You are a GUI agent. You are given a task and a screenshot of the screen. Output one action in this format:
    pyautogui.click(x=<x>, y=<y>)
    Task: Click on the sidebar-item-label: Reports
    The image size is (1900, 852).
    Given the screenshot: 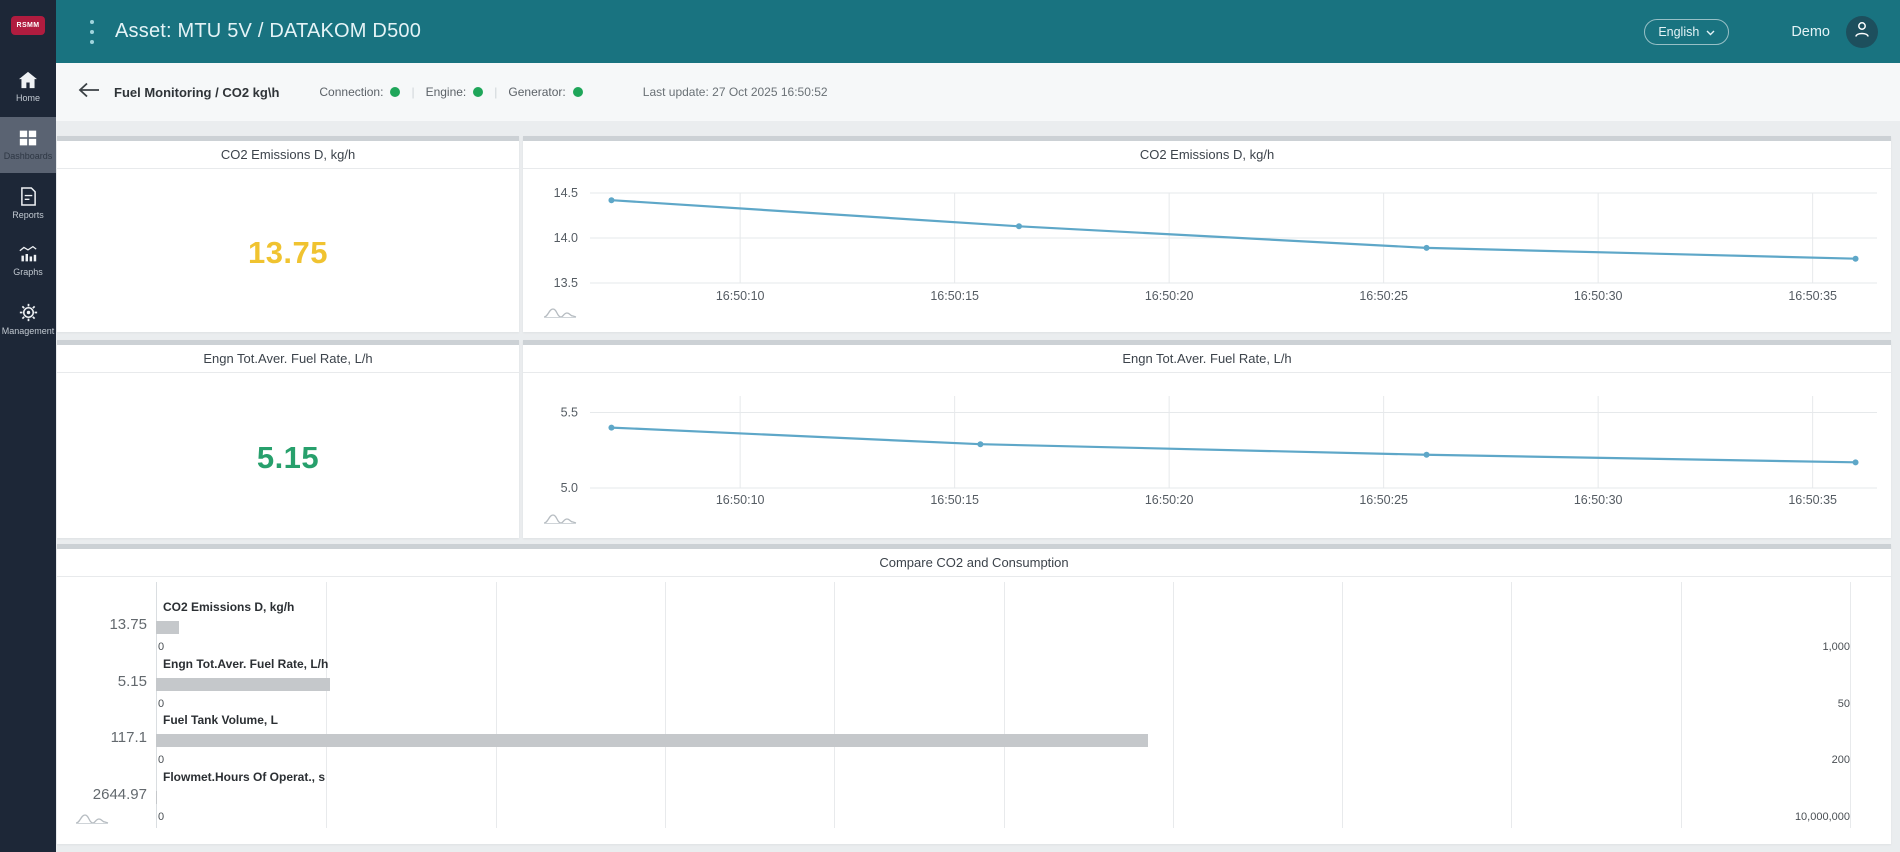 What is the action you would take?
    pyautogui.click(x=28, y=214)
    